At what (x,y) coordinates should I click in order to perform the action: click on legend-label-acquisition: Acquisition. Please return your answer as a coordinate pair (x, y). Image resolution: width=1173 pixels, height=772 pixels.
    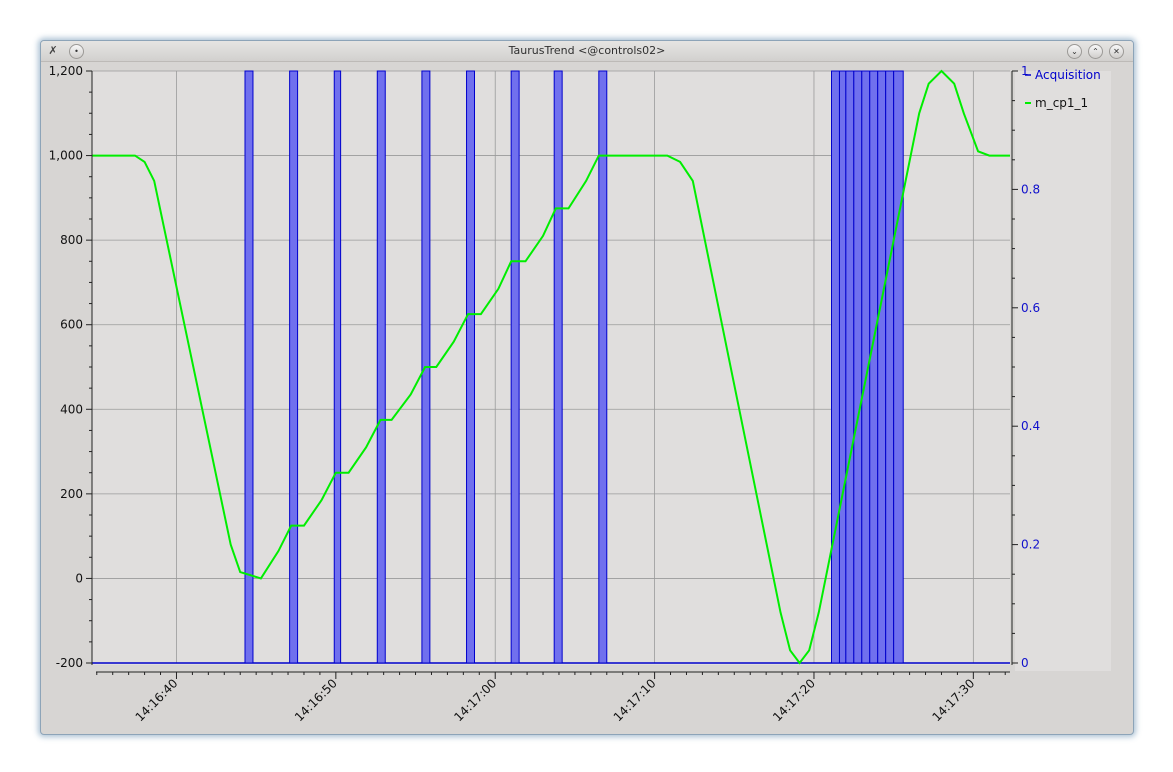
    Looking at the image, I should click on (1068, 75).